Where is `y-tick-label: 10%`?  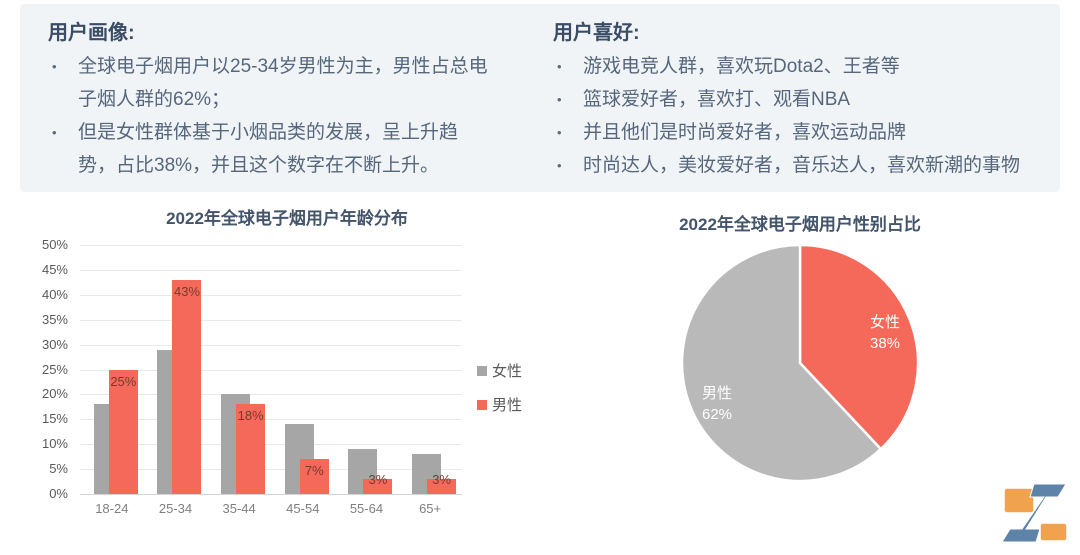
y-tick-label: 10% is located at coordinates (54, 444).